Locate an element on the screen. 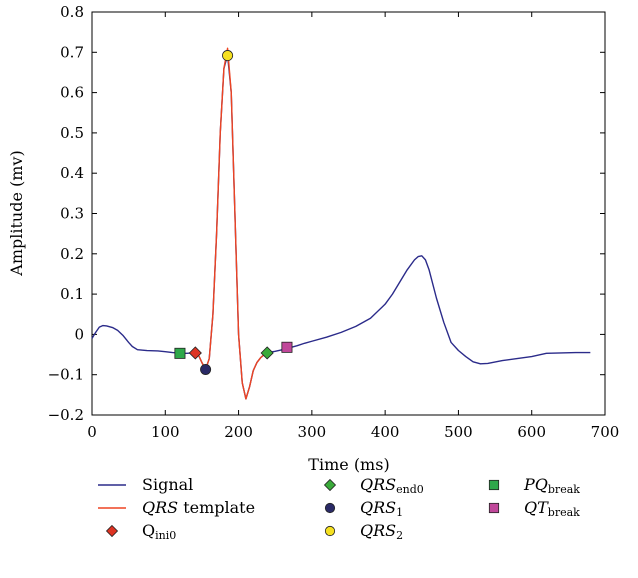  y-tick-label: 0.5 is located at coordinates (72, 133).